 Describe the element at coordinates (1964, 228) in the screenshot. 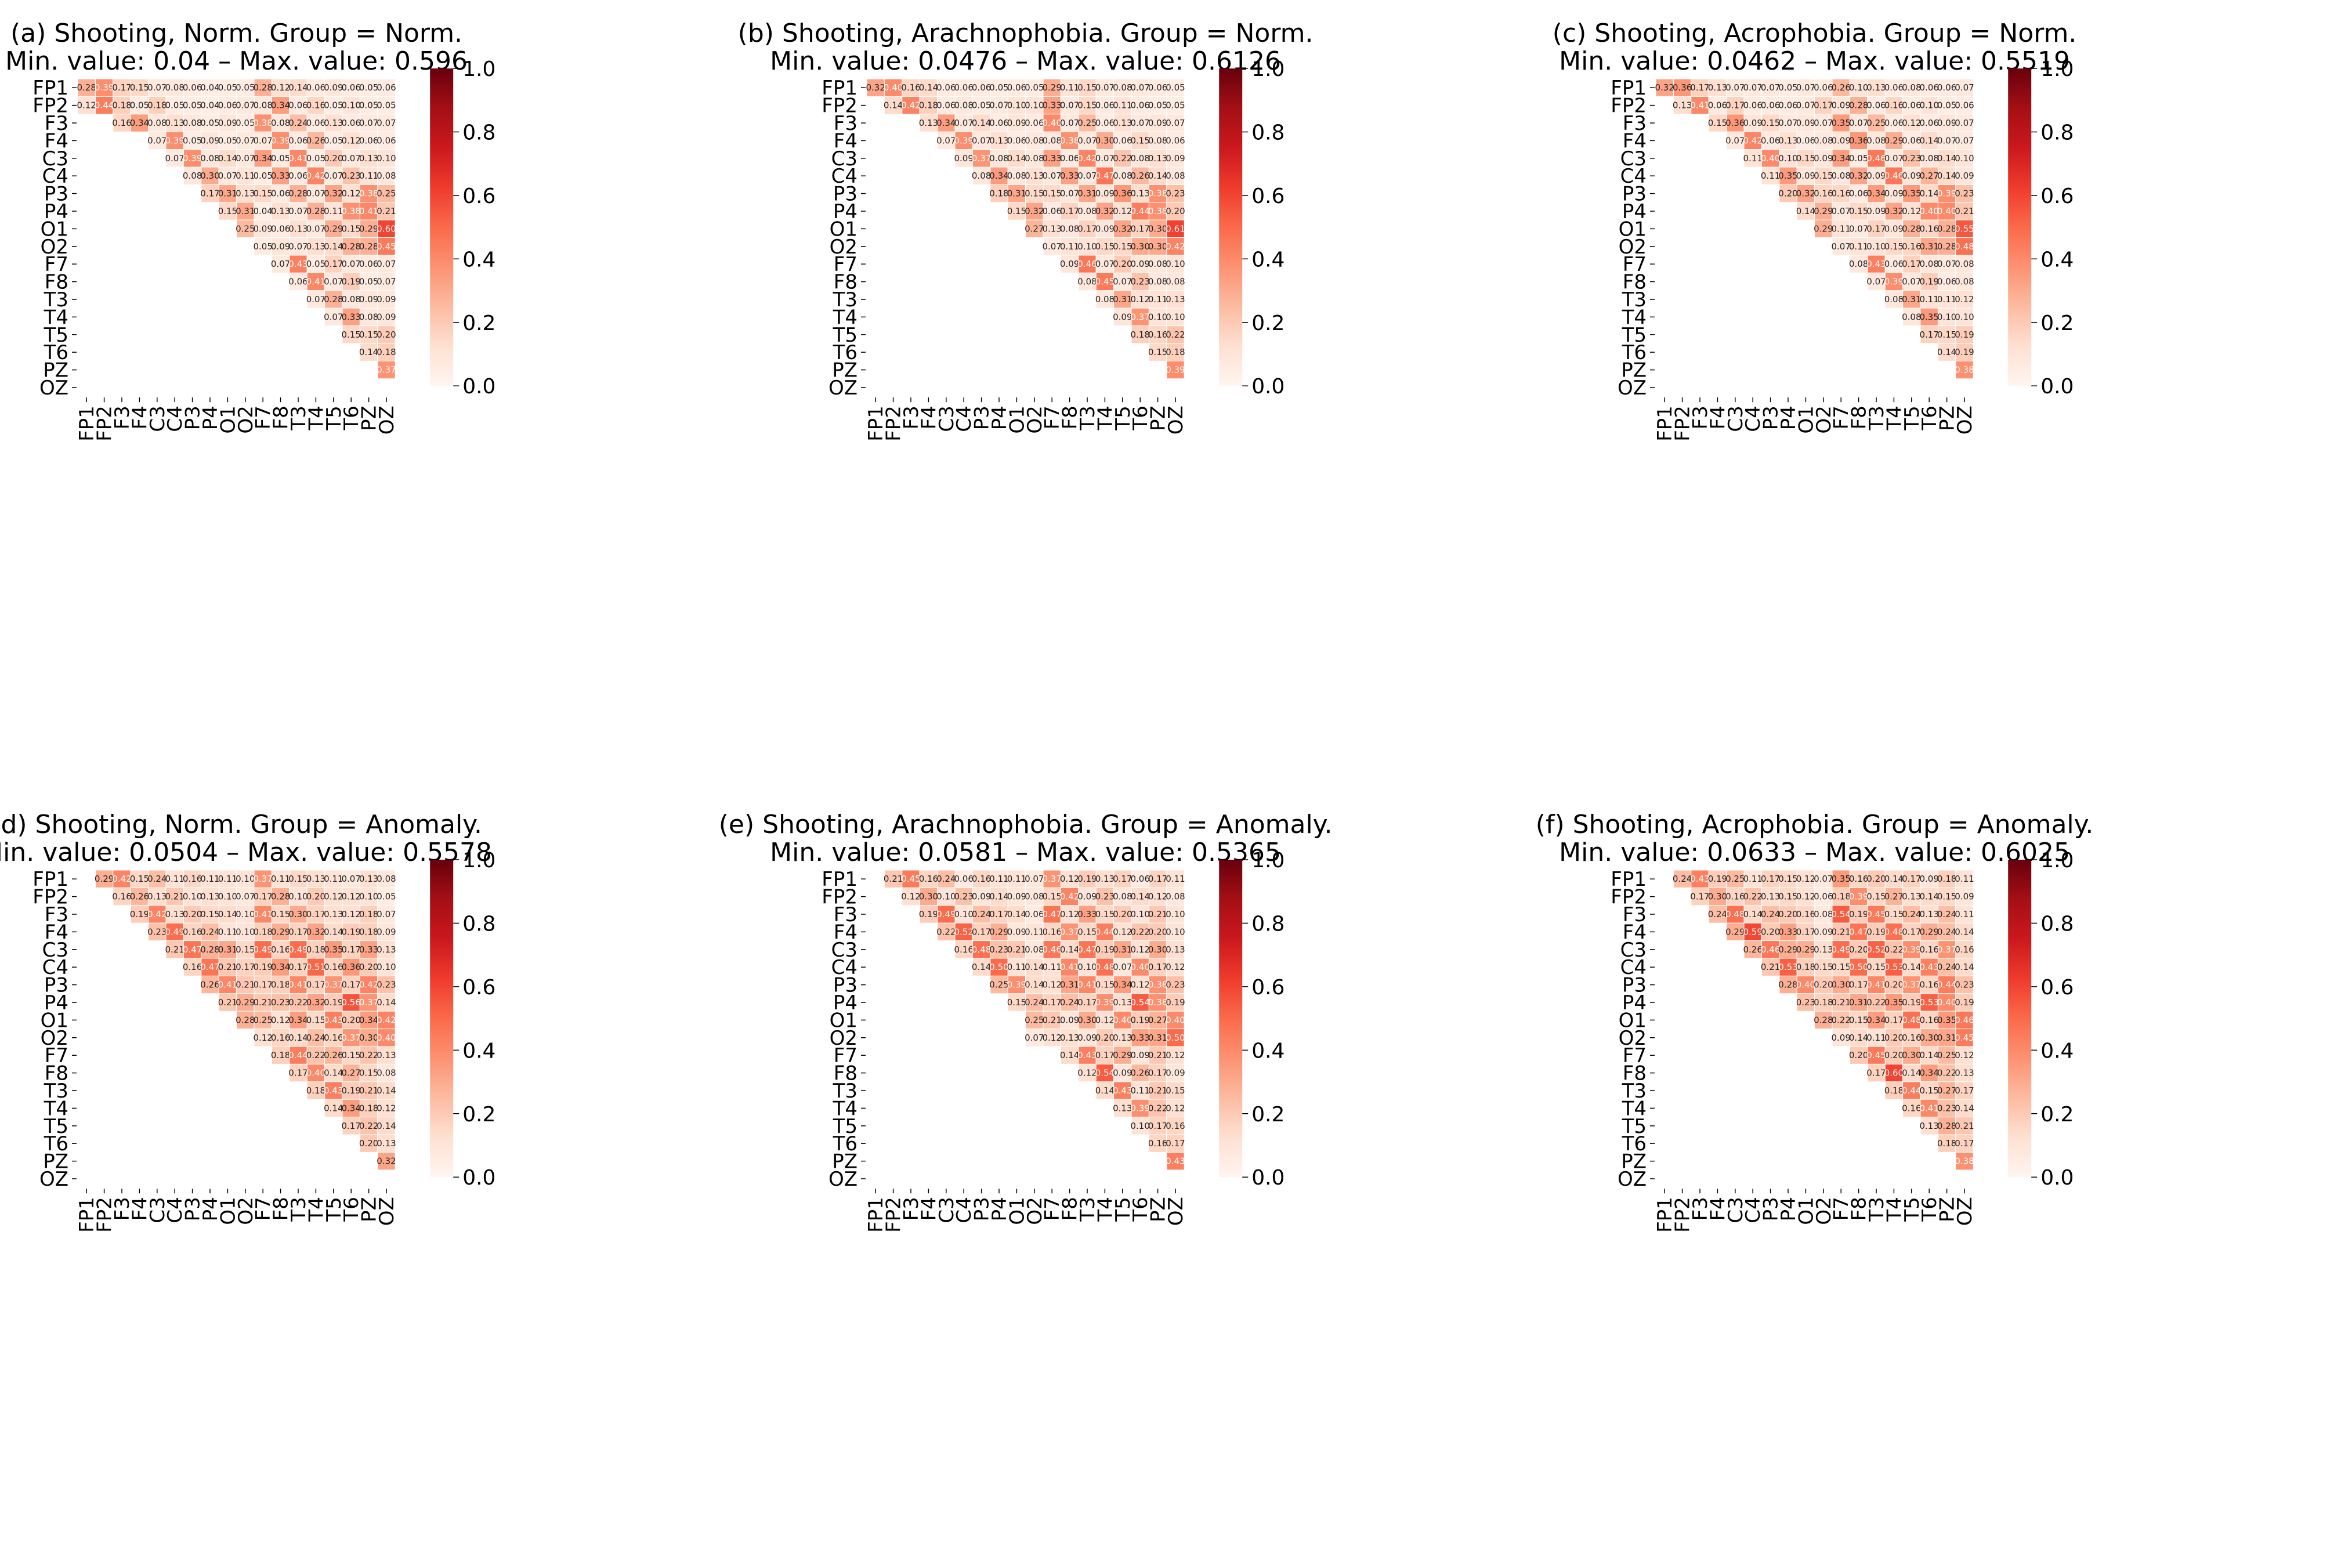

I see `cell-value-label: 0.55` at that location.